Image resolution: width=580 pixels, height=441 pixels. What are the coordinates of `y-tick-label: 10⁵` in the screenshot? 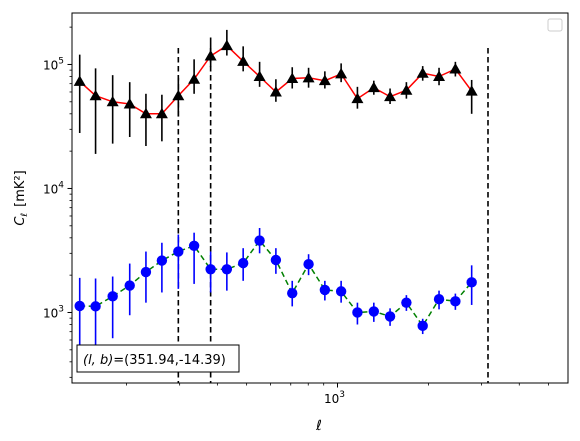 It's located at (53, 64).